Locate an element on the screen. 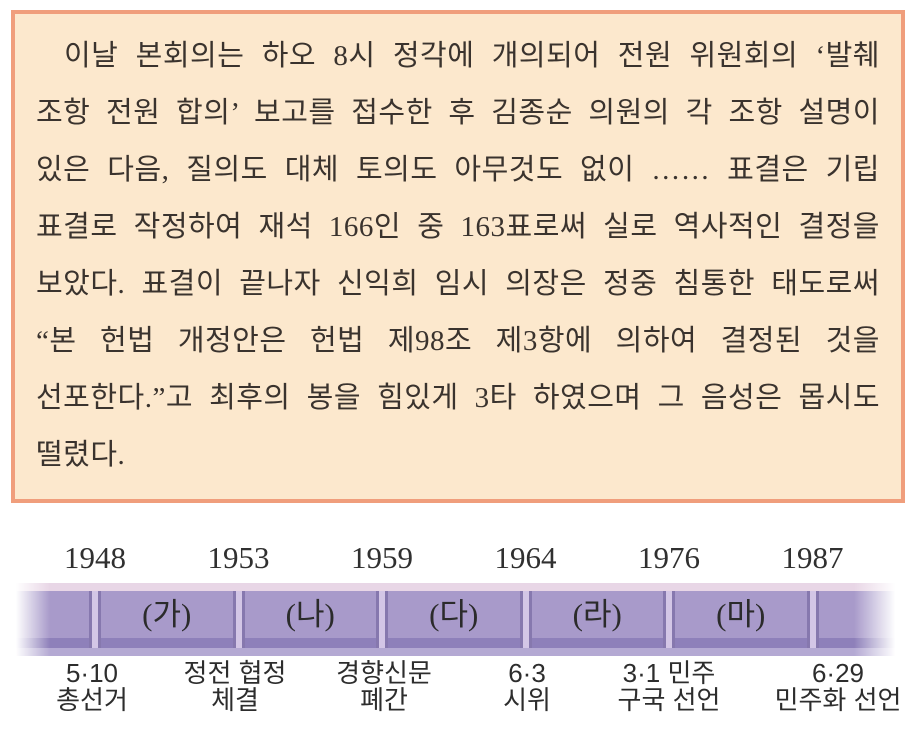 Image resolution: width=910 pixels, height=730 pixels. event-line: 5·10 is located at coordinates (92, 673).